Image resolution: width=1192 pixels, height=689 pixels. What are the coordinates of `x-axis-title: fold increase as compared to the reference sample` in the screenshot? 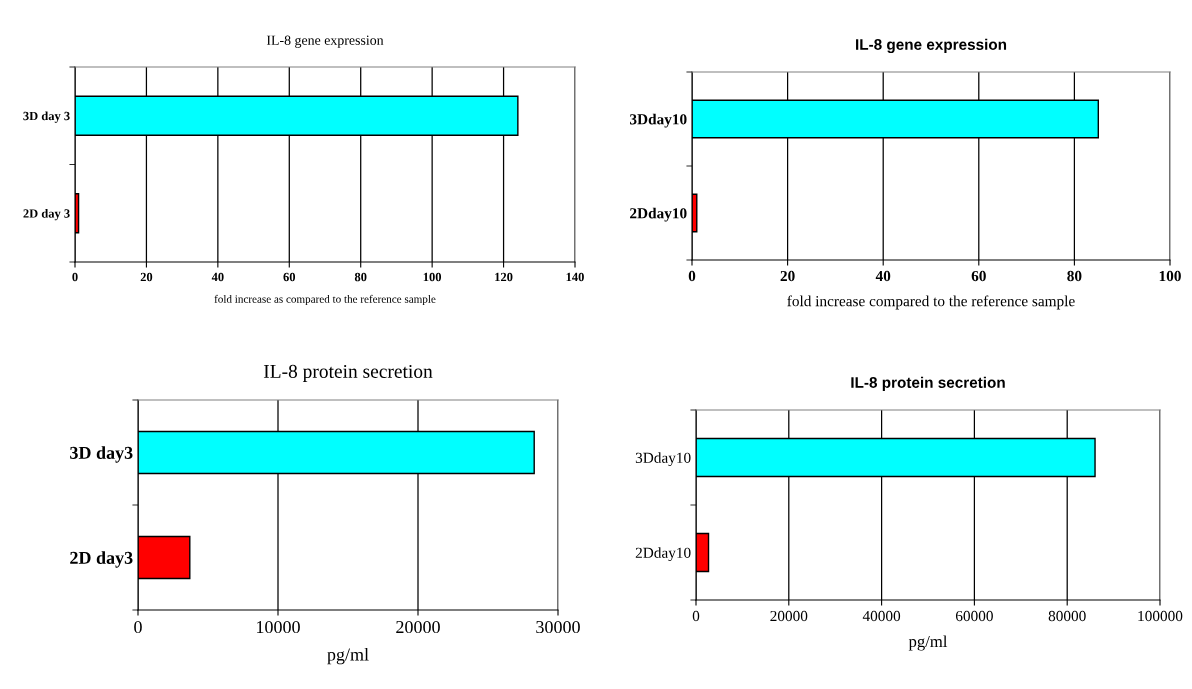 It's located at (325, 300).